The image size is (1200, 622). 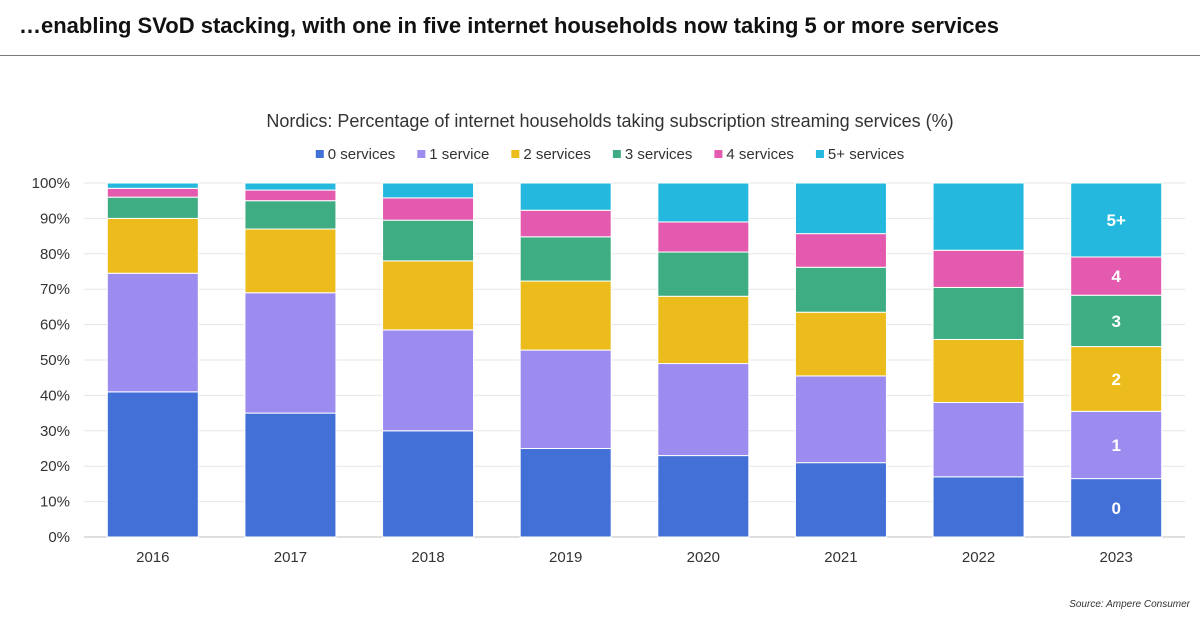 What do you see at coordinates (428, 484) in the screenshot?
I see `bar-2018-0-services` at bounding box center [428, 484].